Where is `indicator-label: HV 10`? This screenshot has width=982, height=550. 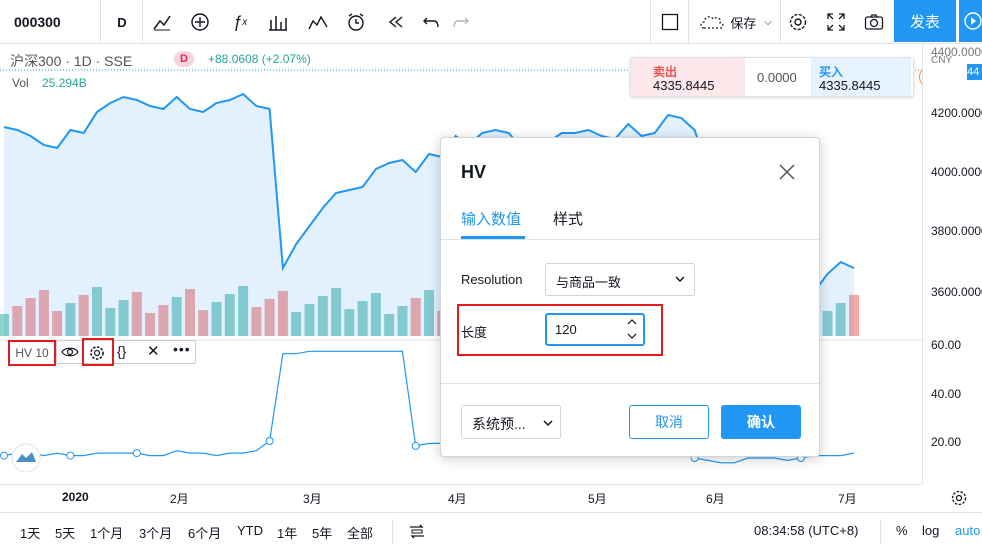
indicator-label: HV 10 is located at coordinates (32, 353).